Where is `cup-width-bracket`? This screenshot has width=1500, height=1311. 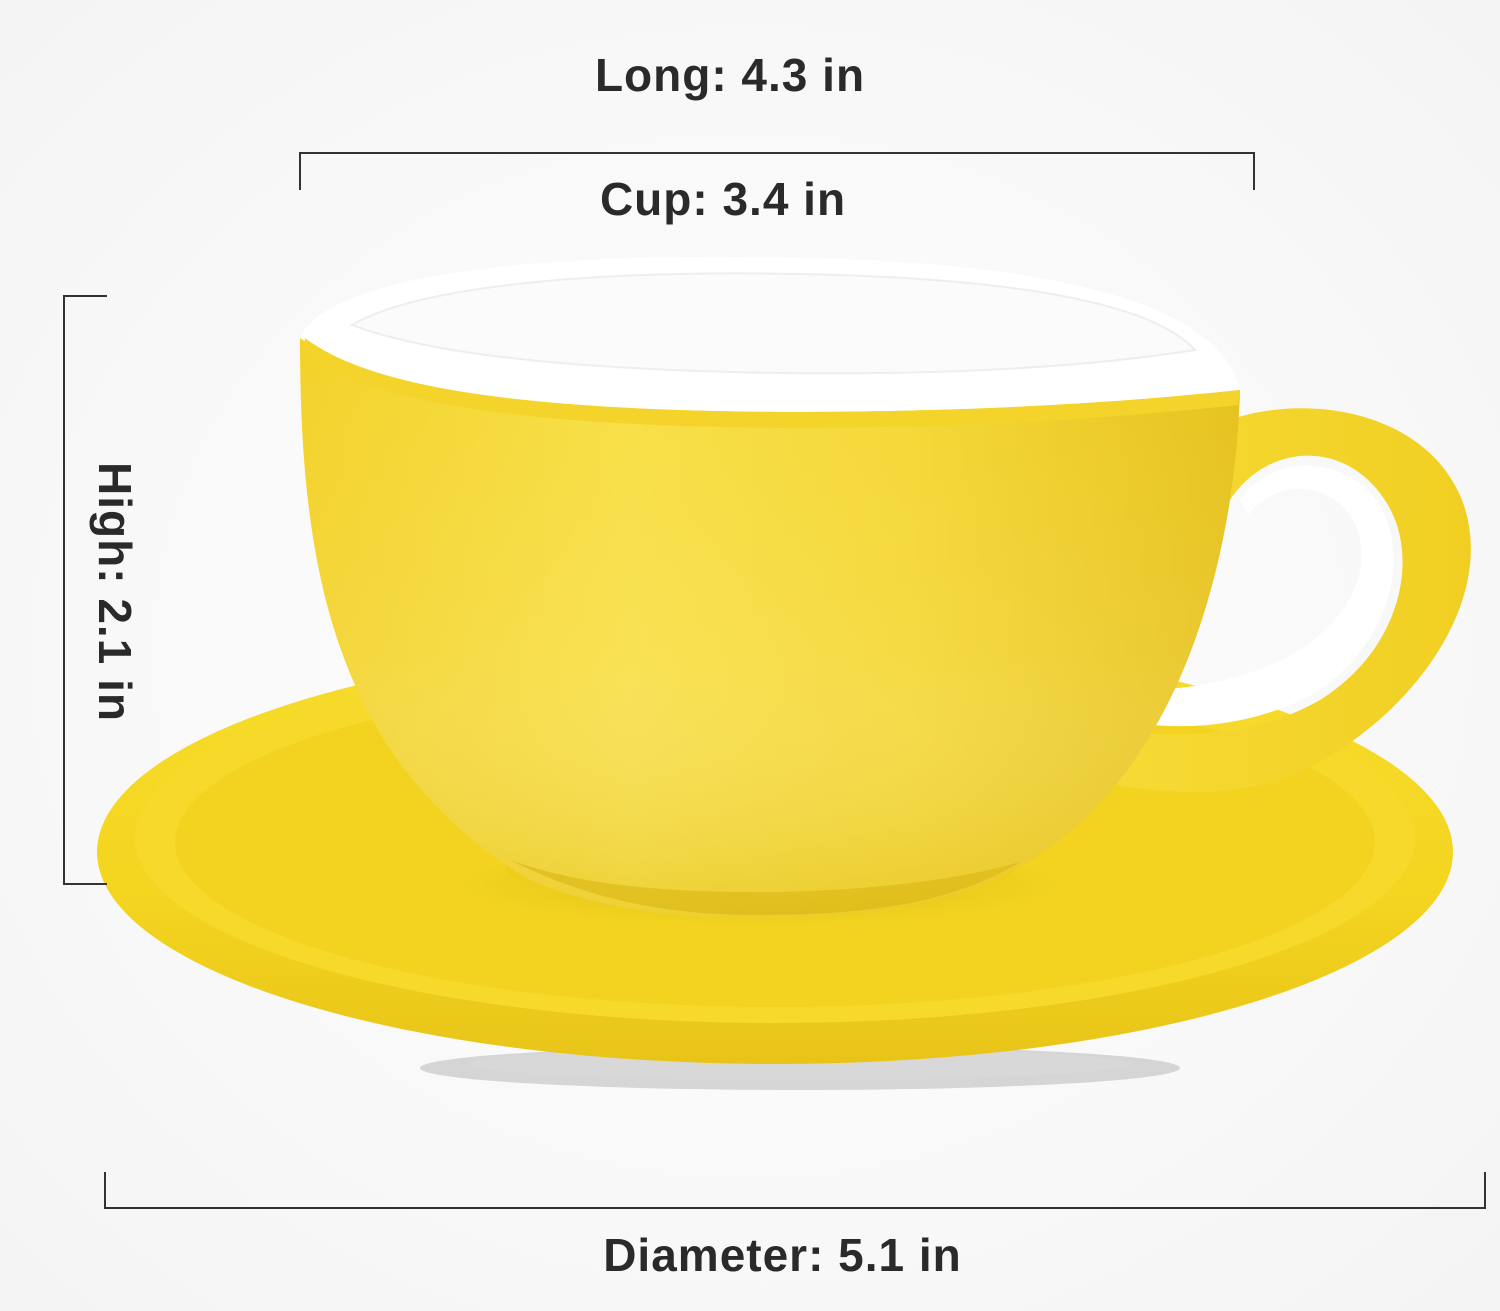
cup-width-bracket is located at coordinates (777, 171).